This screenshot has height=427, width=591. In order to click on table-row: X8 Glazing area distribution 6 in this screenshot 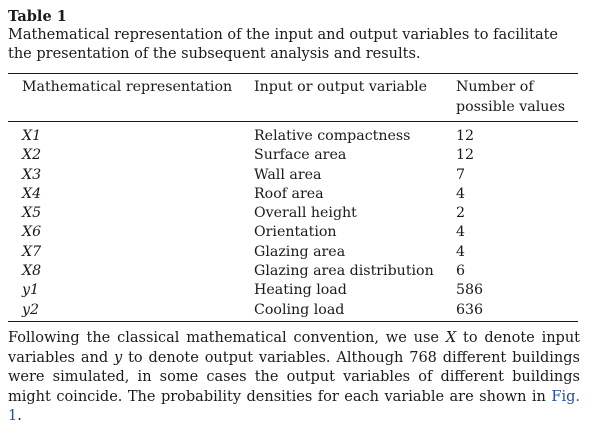, I will do `click(295, 271)`.